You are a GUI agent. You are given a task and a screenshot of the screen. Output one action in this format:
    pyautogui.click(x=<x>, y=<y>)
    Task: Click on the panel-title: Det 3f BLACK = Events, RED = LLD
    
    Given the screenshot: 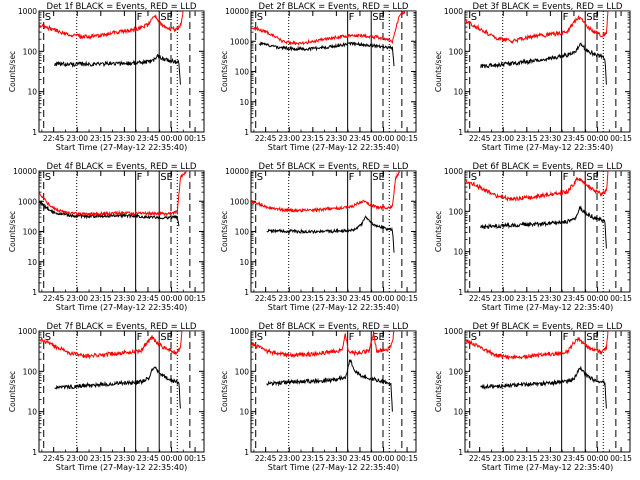 What is the action you would take?
    pyautogui.click(x=548, y=7)
    